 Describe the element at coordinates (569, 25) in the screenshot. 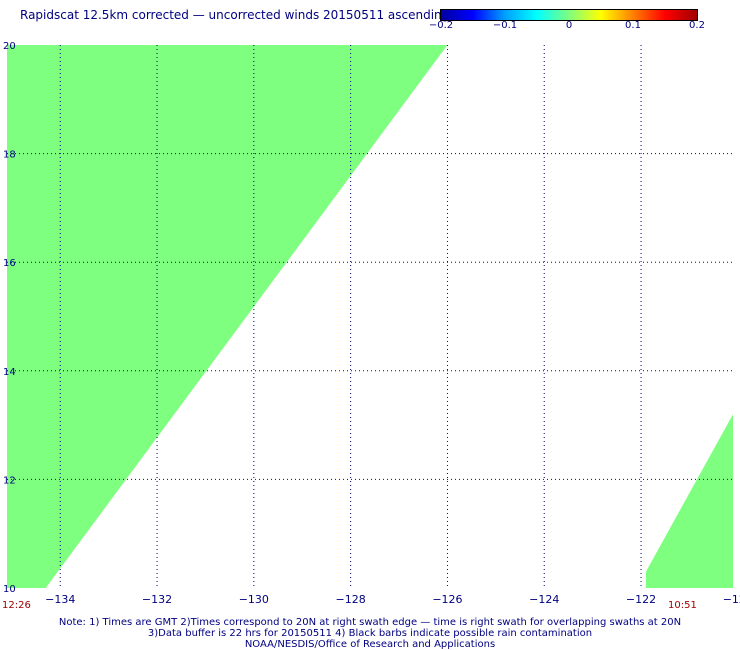

I see `colorbar-tick-label: 0` at that location.